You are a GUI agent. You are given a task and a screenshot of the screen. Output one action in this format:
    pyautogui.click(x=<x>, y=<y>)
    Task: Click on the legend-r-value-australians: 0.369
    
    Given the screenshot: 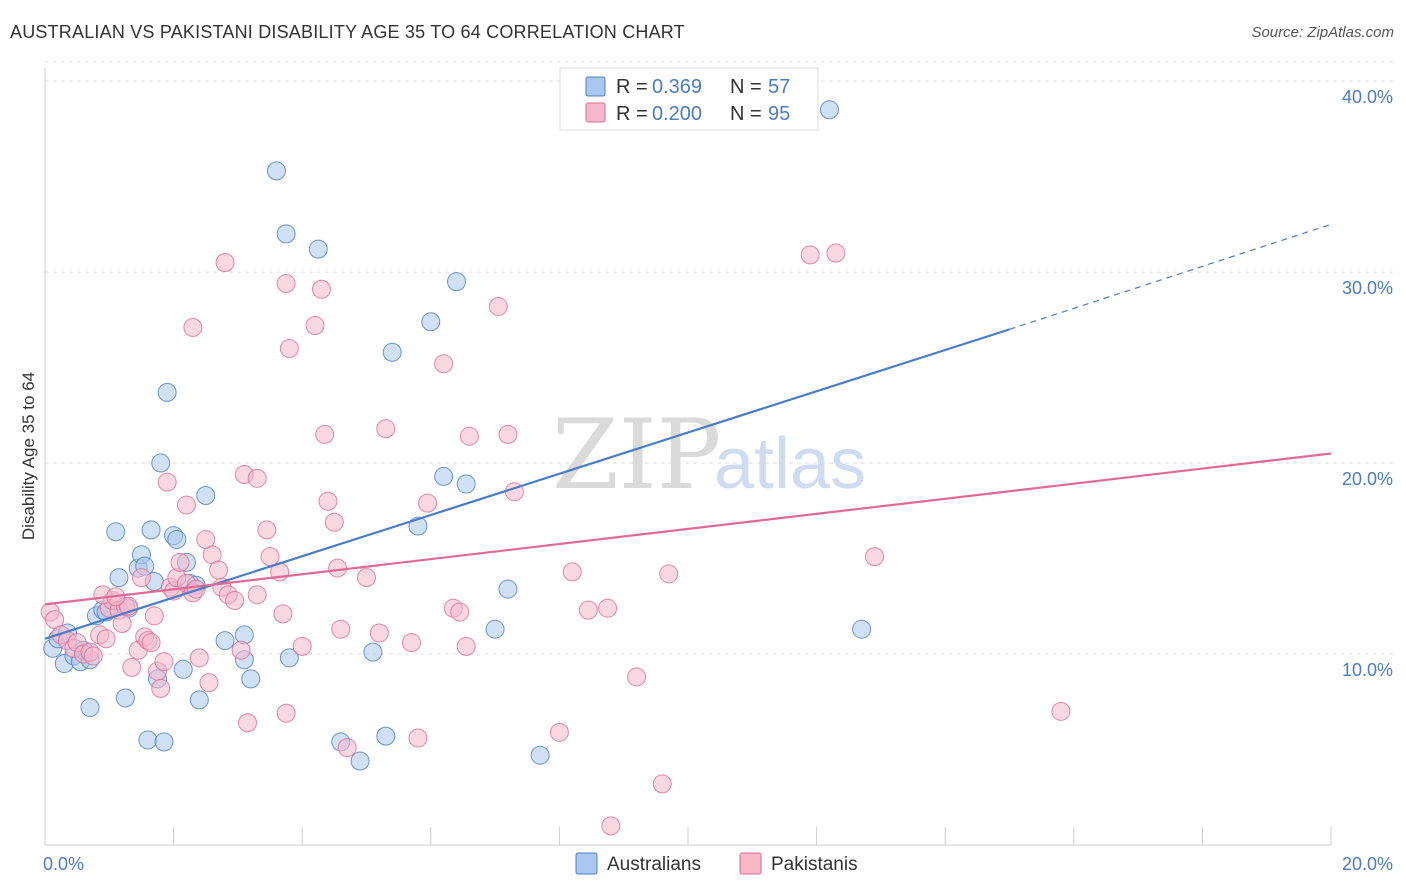 What is the action you would take?
    pyautogui.click(x=677, y=87)
    